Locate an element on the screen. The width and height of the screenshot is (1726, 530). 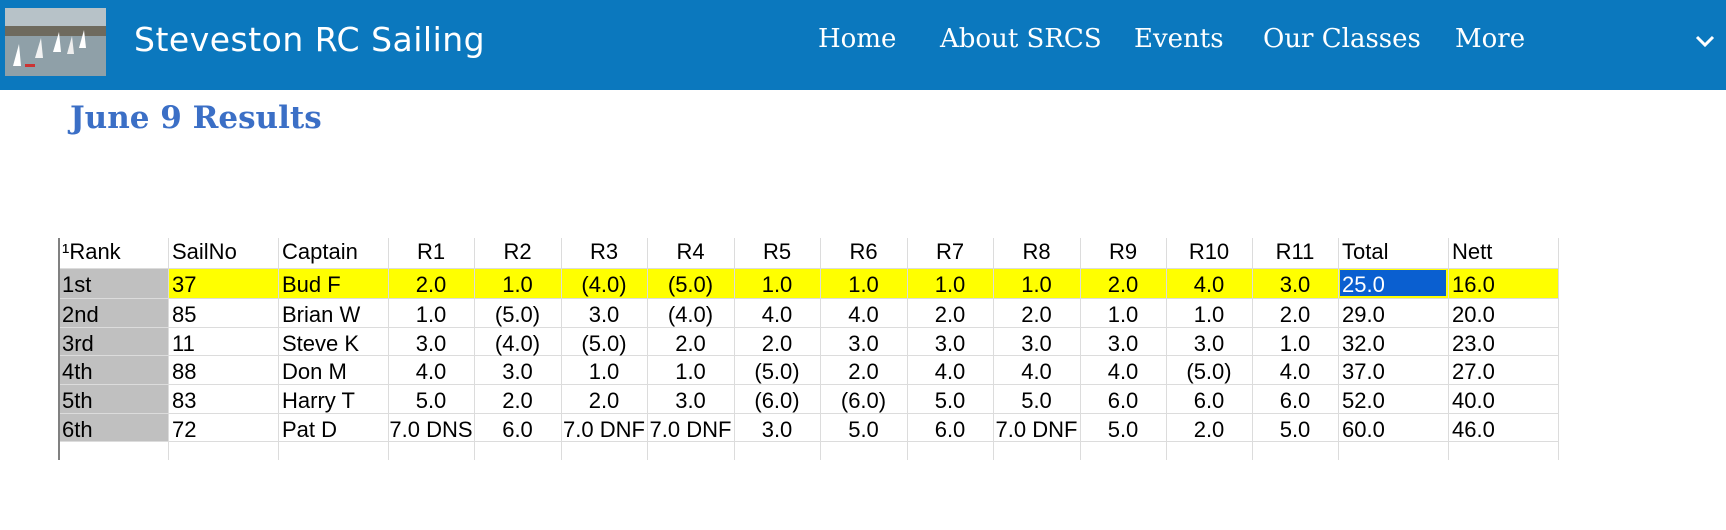
table-cell: Bud F is located at coordinates (311, 284).